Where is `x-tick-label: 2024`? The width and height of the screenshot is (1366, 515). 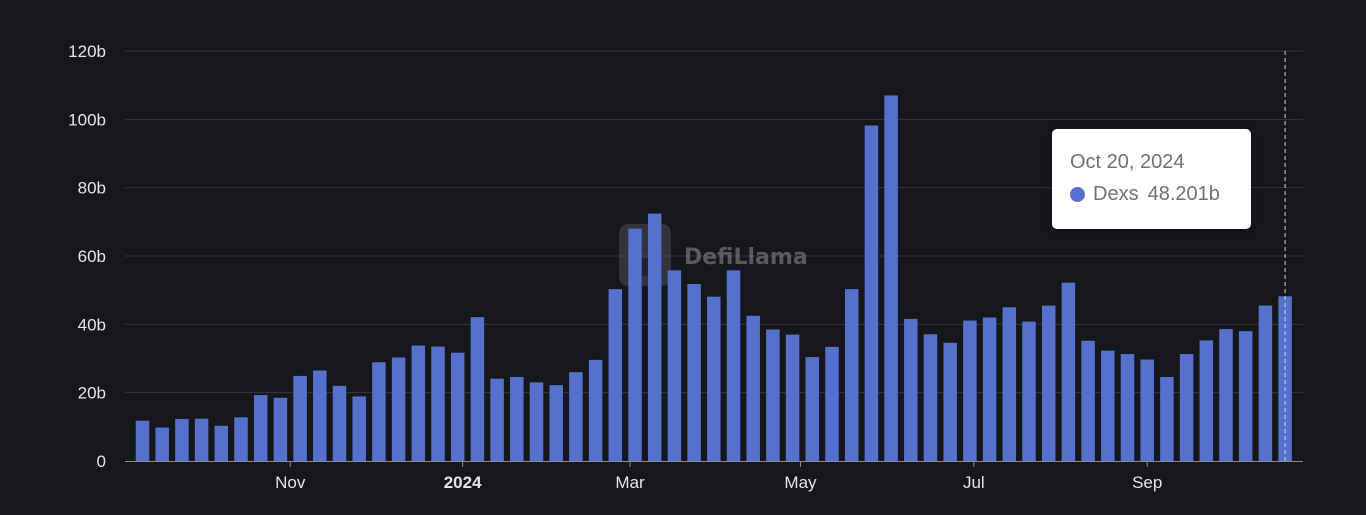
x-tick-label: 2024 is located at coordinates (463, 482).